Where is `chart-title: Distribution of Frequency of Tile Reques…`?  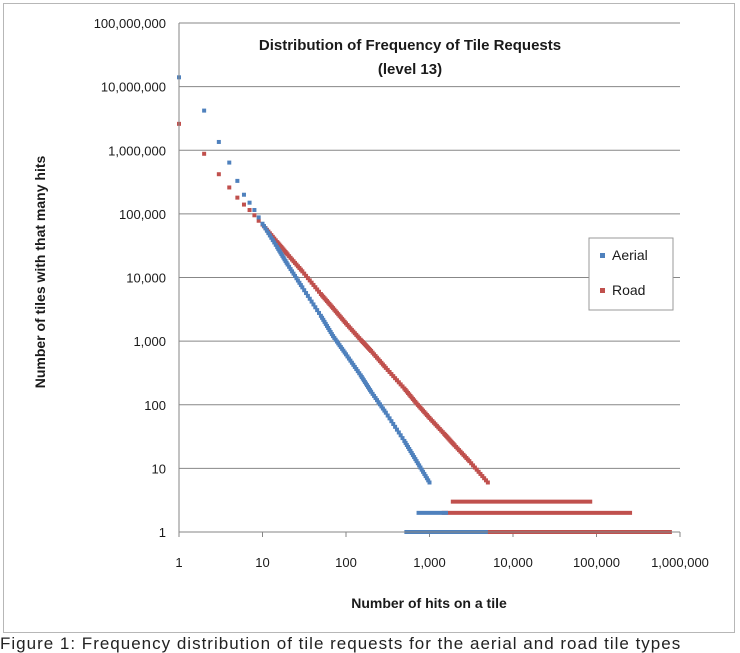
chart-title: Distribution of Frequency of Tile Reques… is located at coordinates (410, 45).